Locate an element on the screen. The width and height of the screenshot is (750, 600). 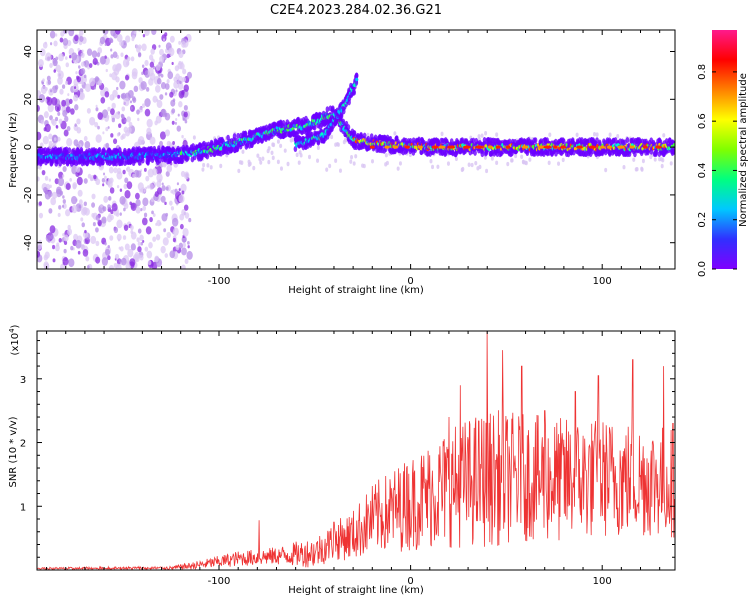
y-tick-label: 3 is located at coordinates (23, 380).